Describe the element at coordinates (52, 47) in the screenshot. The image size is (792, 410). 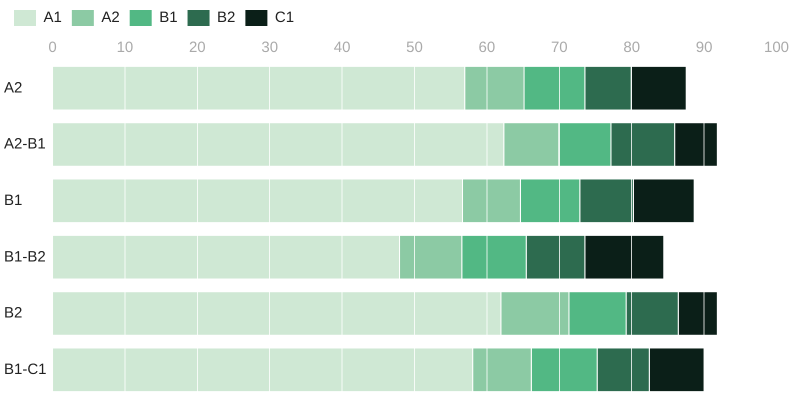
I see `x-tick-label: 0` at that location.